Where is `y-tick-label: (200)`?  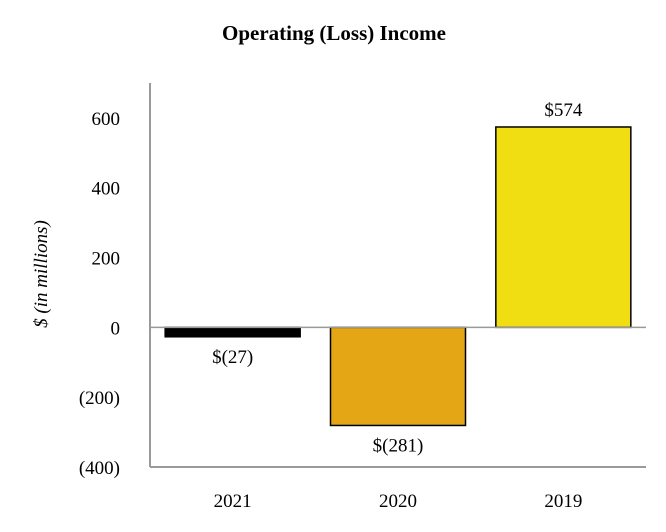 y-tick-label: (200) is located at coordinates (99, 398).